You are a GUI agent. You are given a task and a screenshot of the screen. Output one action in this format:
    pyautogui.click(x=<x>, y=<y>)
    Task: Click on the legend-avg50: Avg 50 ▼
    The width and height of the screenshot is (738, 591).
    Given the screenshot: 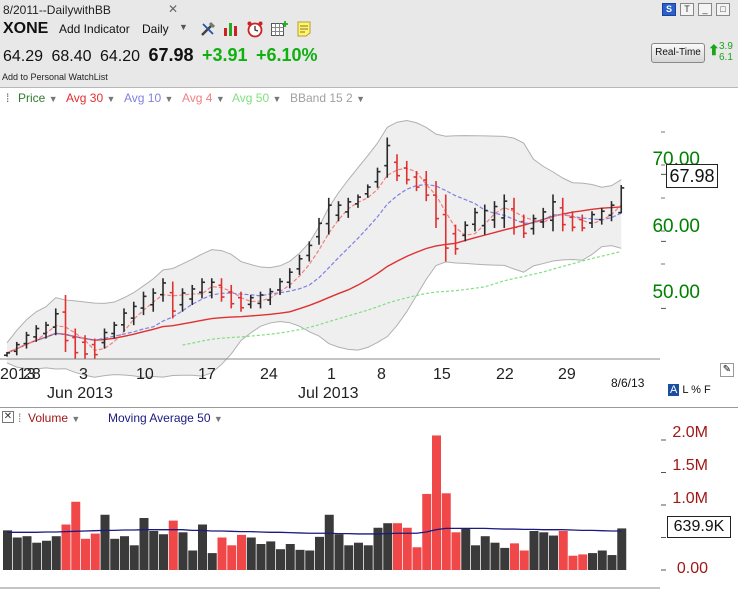 What is the action you would take?
    pyautogui.click(x=256, y=98)
    